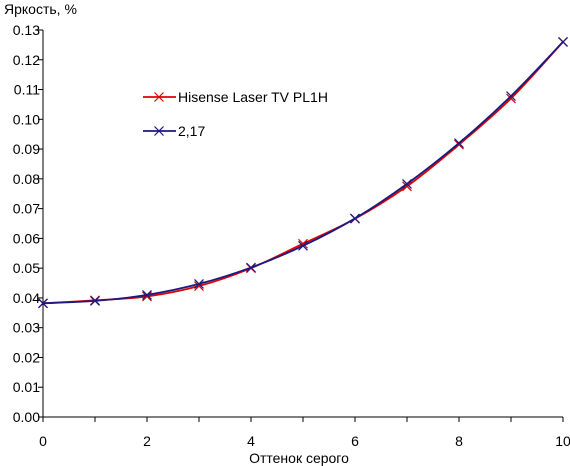  What do you see at coordinates (355, 441) in the screenshot?
I see `x-tick-label: 6` at bounding box center [355, 441].